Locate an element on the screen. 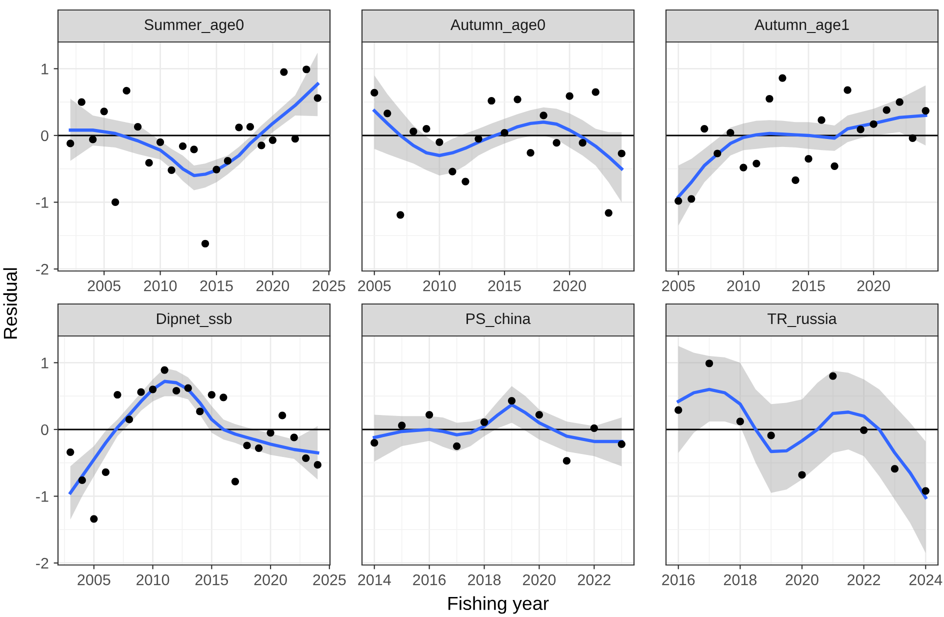 The width and height of the screenshot is (944, 617). chart-title: PS_china is located at coordinates (498, 319).